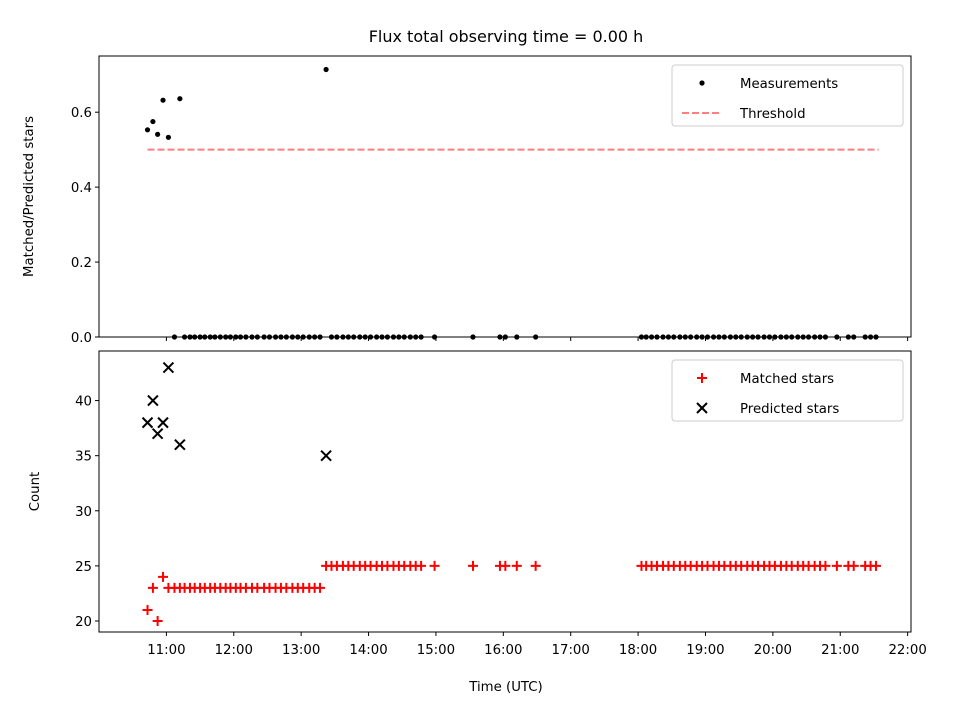  Describe the element at coordinates (705, 650) in the screenshot. I see `x-tick-label: 19:00` at that location.